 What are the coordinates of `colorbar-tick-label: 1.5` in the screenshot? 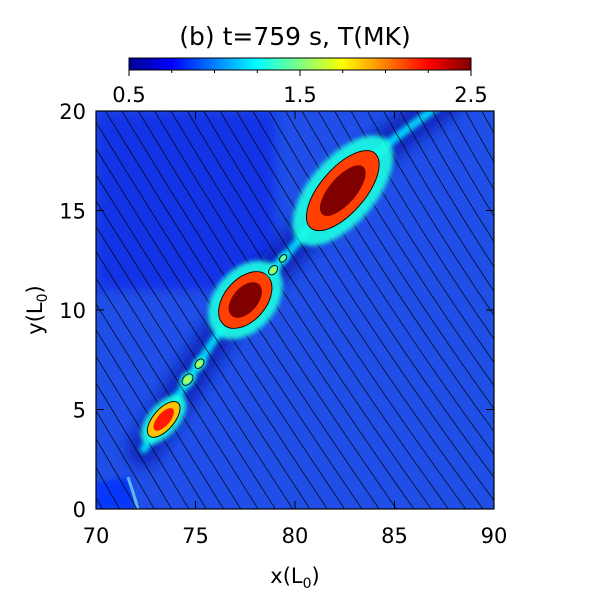 It's located at (299, 95).